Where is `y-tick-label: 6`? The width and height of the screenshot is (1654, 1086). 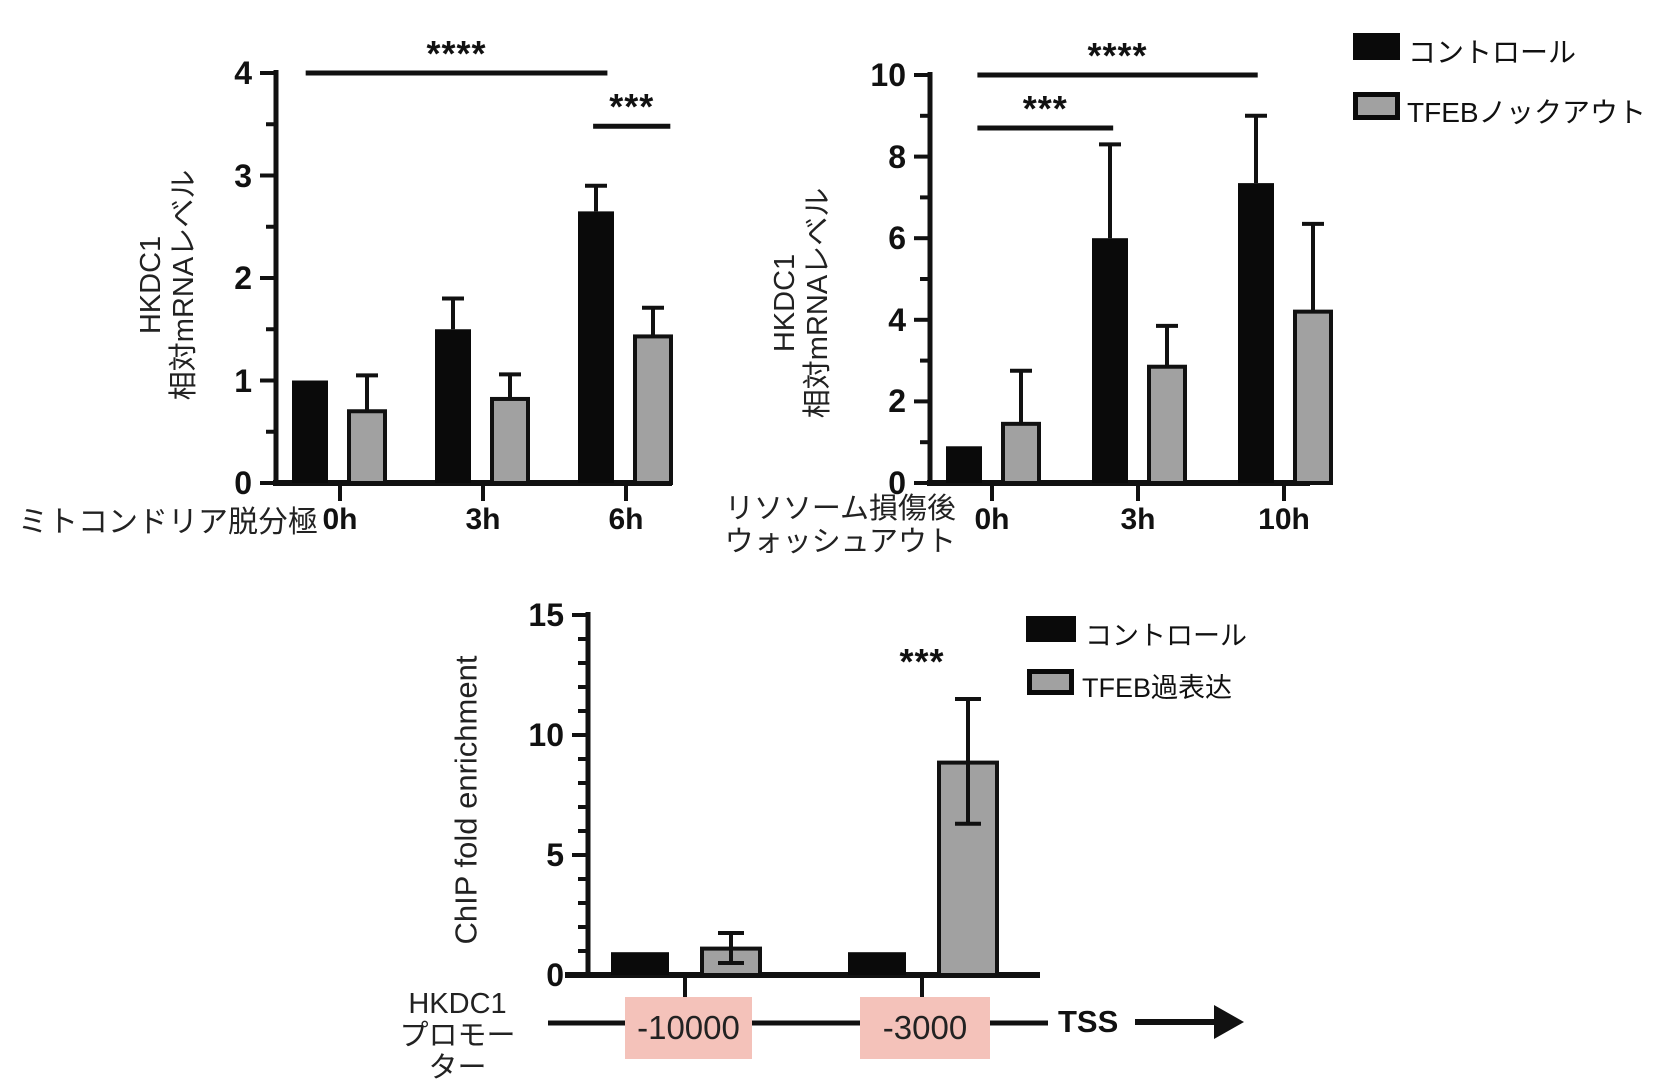
y-tick-label: 6 is located at coordinates (897, 238).